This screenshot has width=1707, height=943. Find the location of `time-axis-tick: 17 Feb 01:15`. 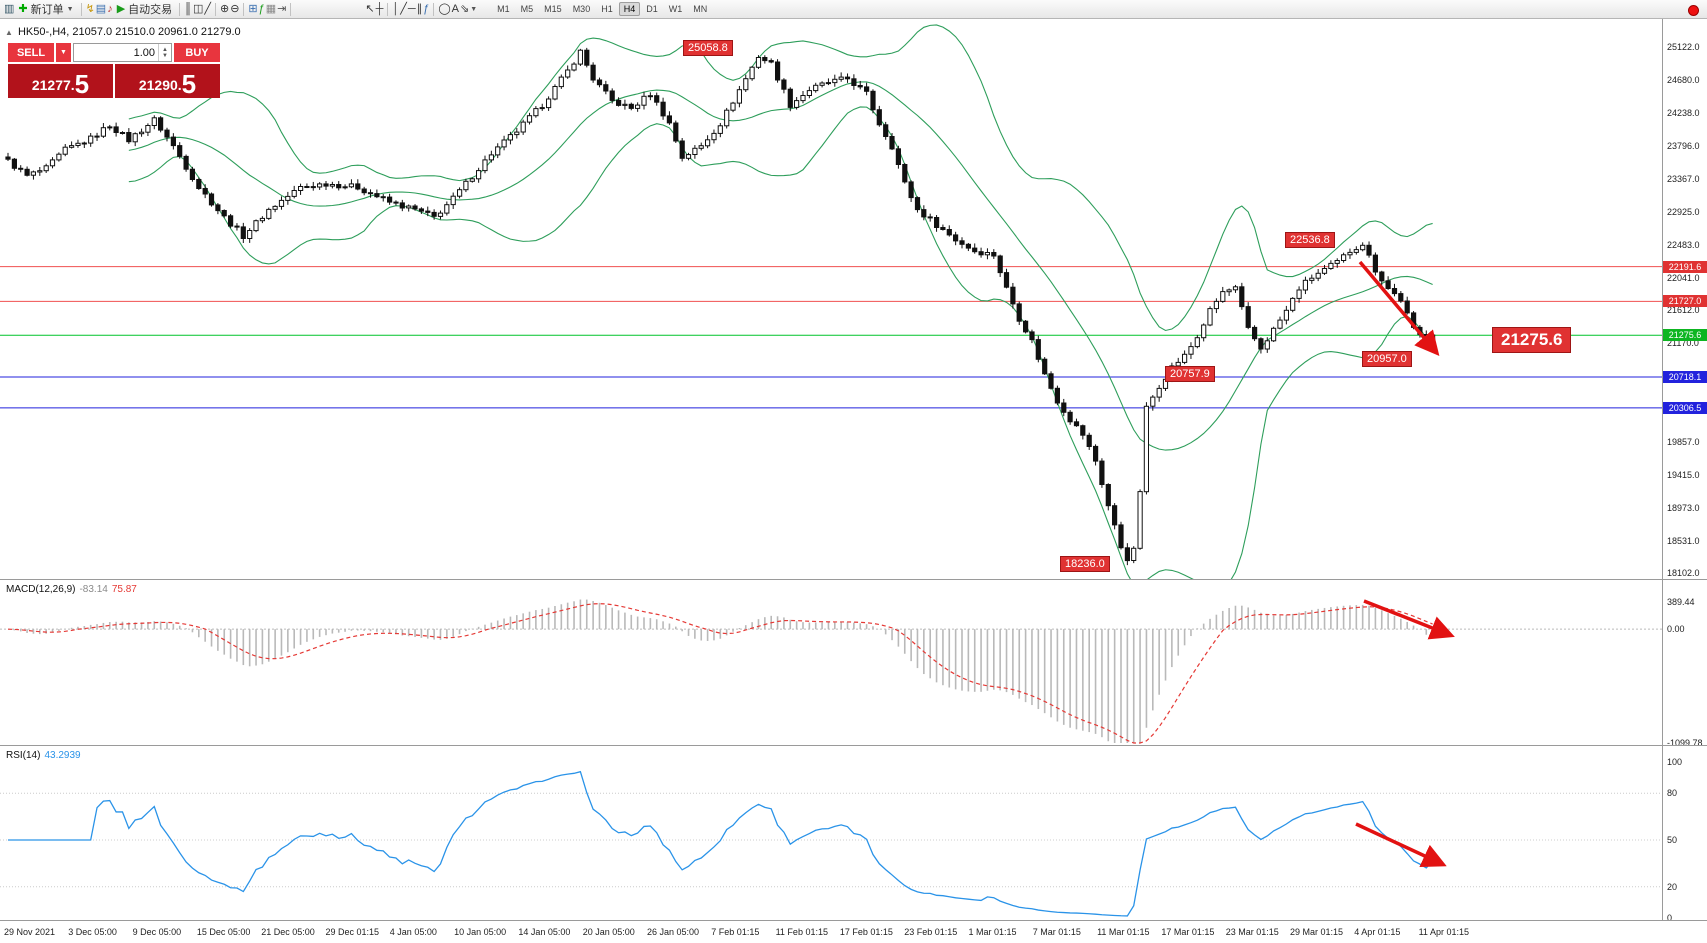

time-axis-tick: 17 Feb 01:15 is located at coordinates (866, 932).